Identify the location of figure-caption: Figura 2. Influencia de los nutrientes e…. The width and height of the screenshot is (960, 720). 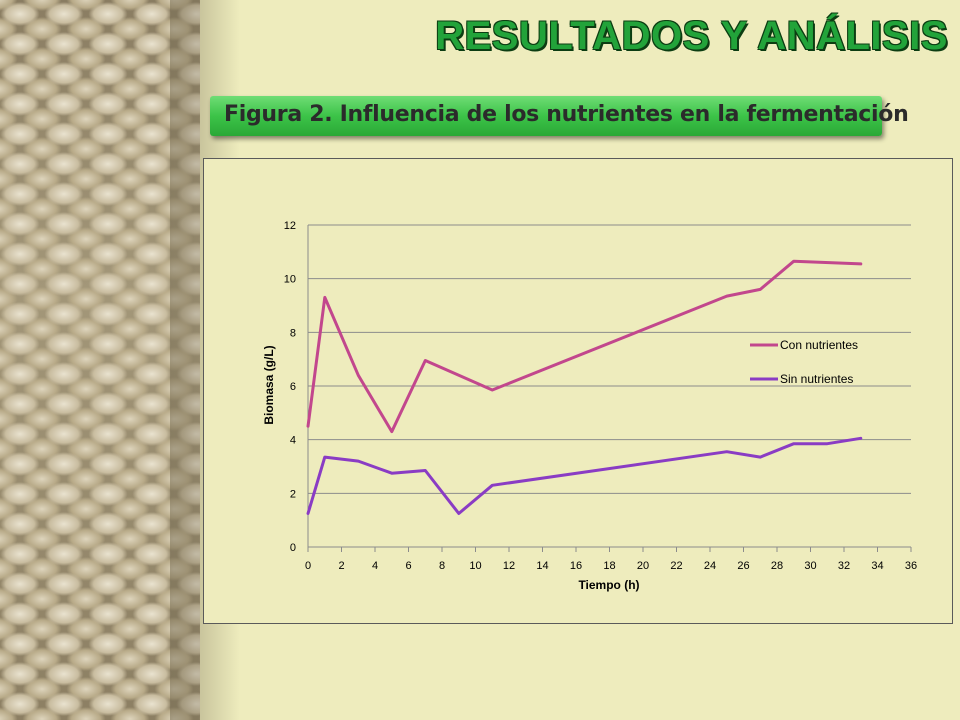
(566, 114).